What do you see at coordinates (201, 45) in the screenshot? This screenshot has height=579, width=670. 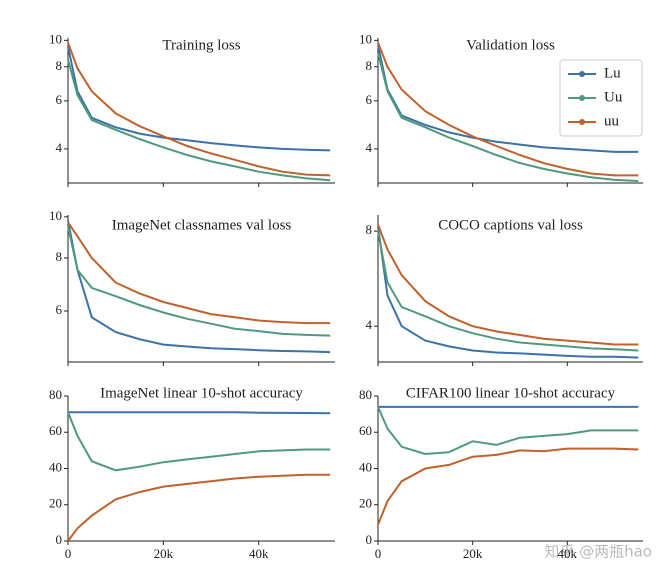 I see `chart-title: Training loss` at bounding box center [201, 45].